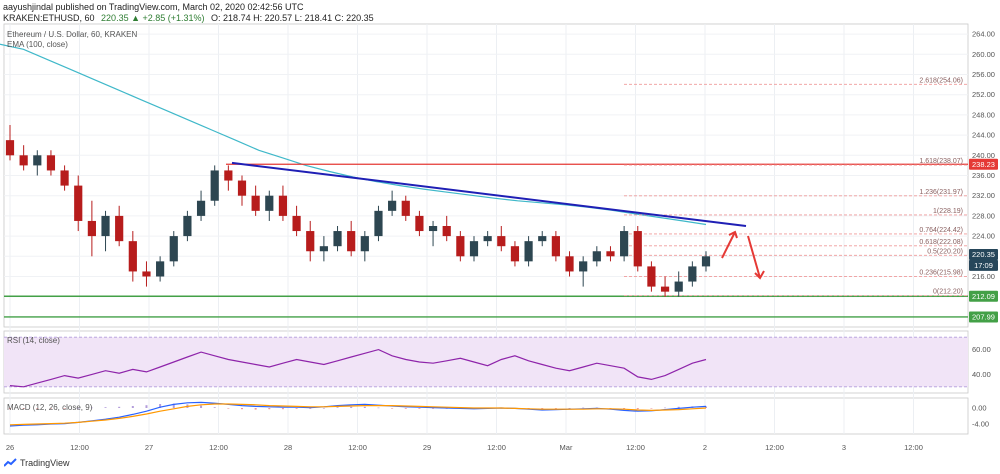  What do you see at coordinates (37, 44) in the screenshot?
I see `ema-label: EMA (100, close)` at bounding box center [37, 44].